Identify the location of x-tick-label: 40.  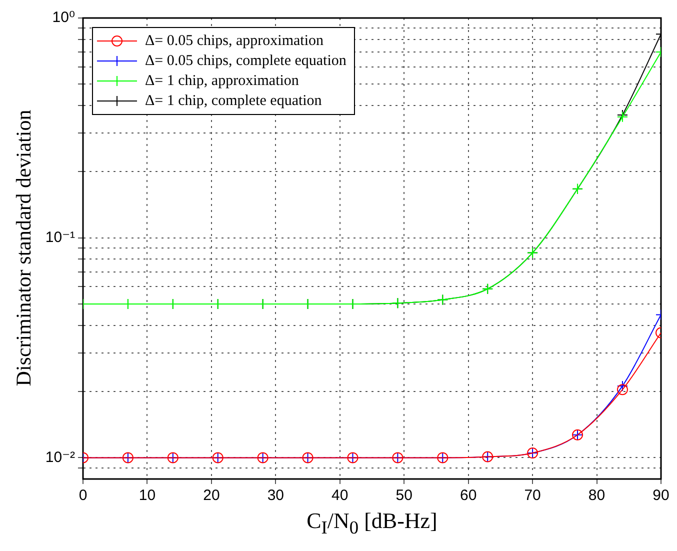
(340, 495).